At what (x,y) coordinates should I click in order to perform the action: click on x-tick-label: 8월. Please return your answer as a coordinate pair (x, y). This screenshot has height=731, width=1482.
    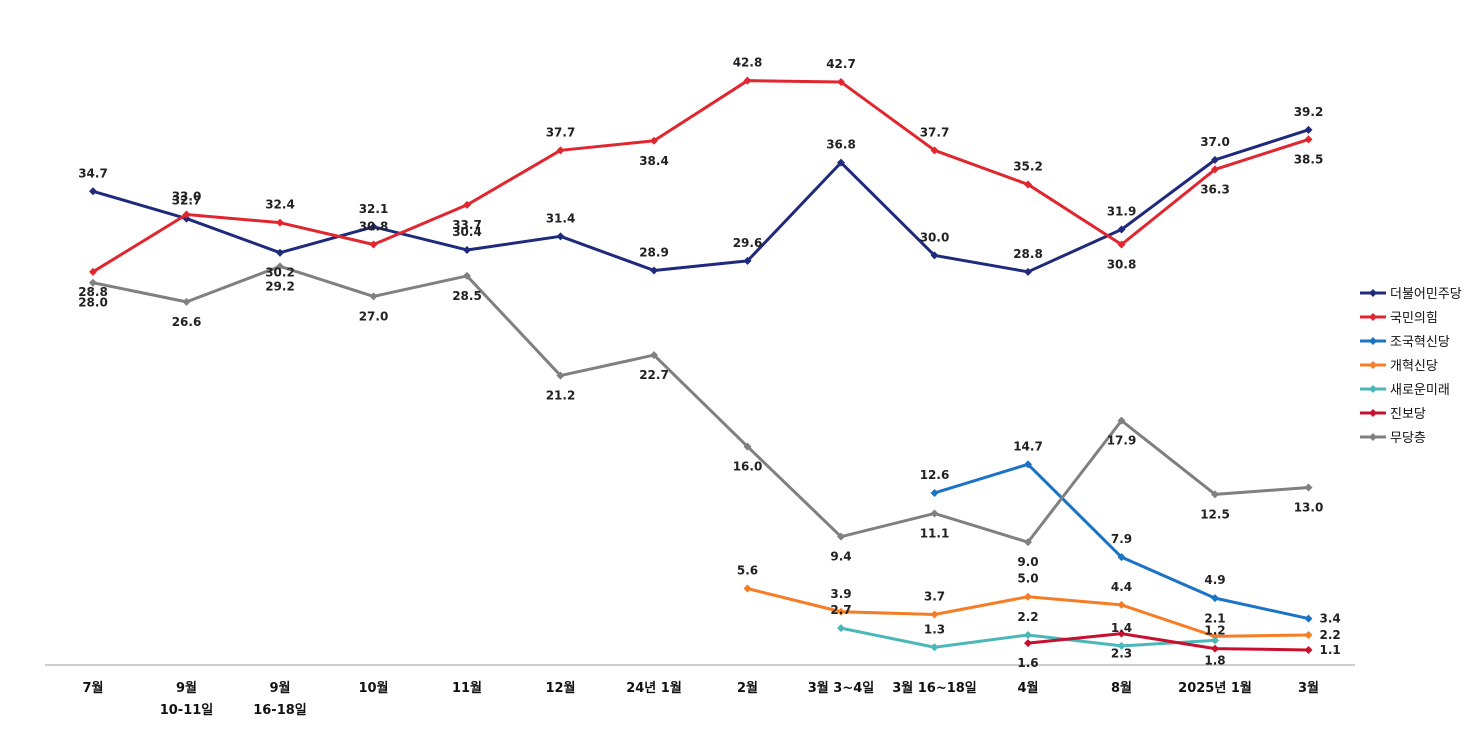
    Looking at the image, I should click on (1121, 688).